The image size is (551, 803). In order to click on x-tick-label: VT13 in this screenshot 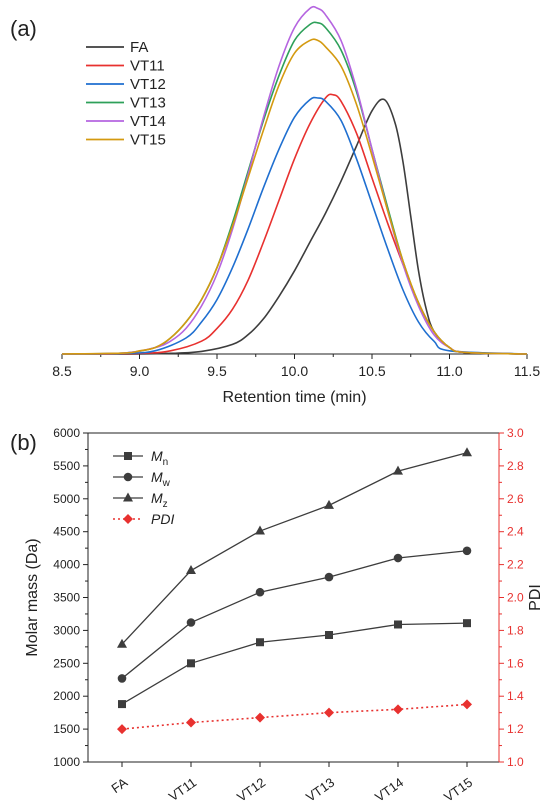, I will do `click(320, 789)`.